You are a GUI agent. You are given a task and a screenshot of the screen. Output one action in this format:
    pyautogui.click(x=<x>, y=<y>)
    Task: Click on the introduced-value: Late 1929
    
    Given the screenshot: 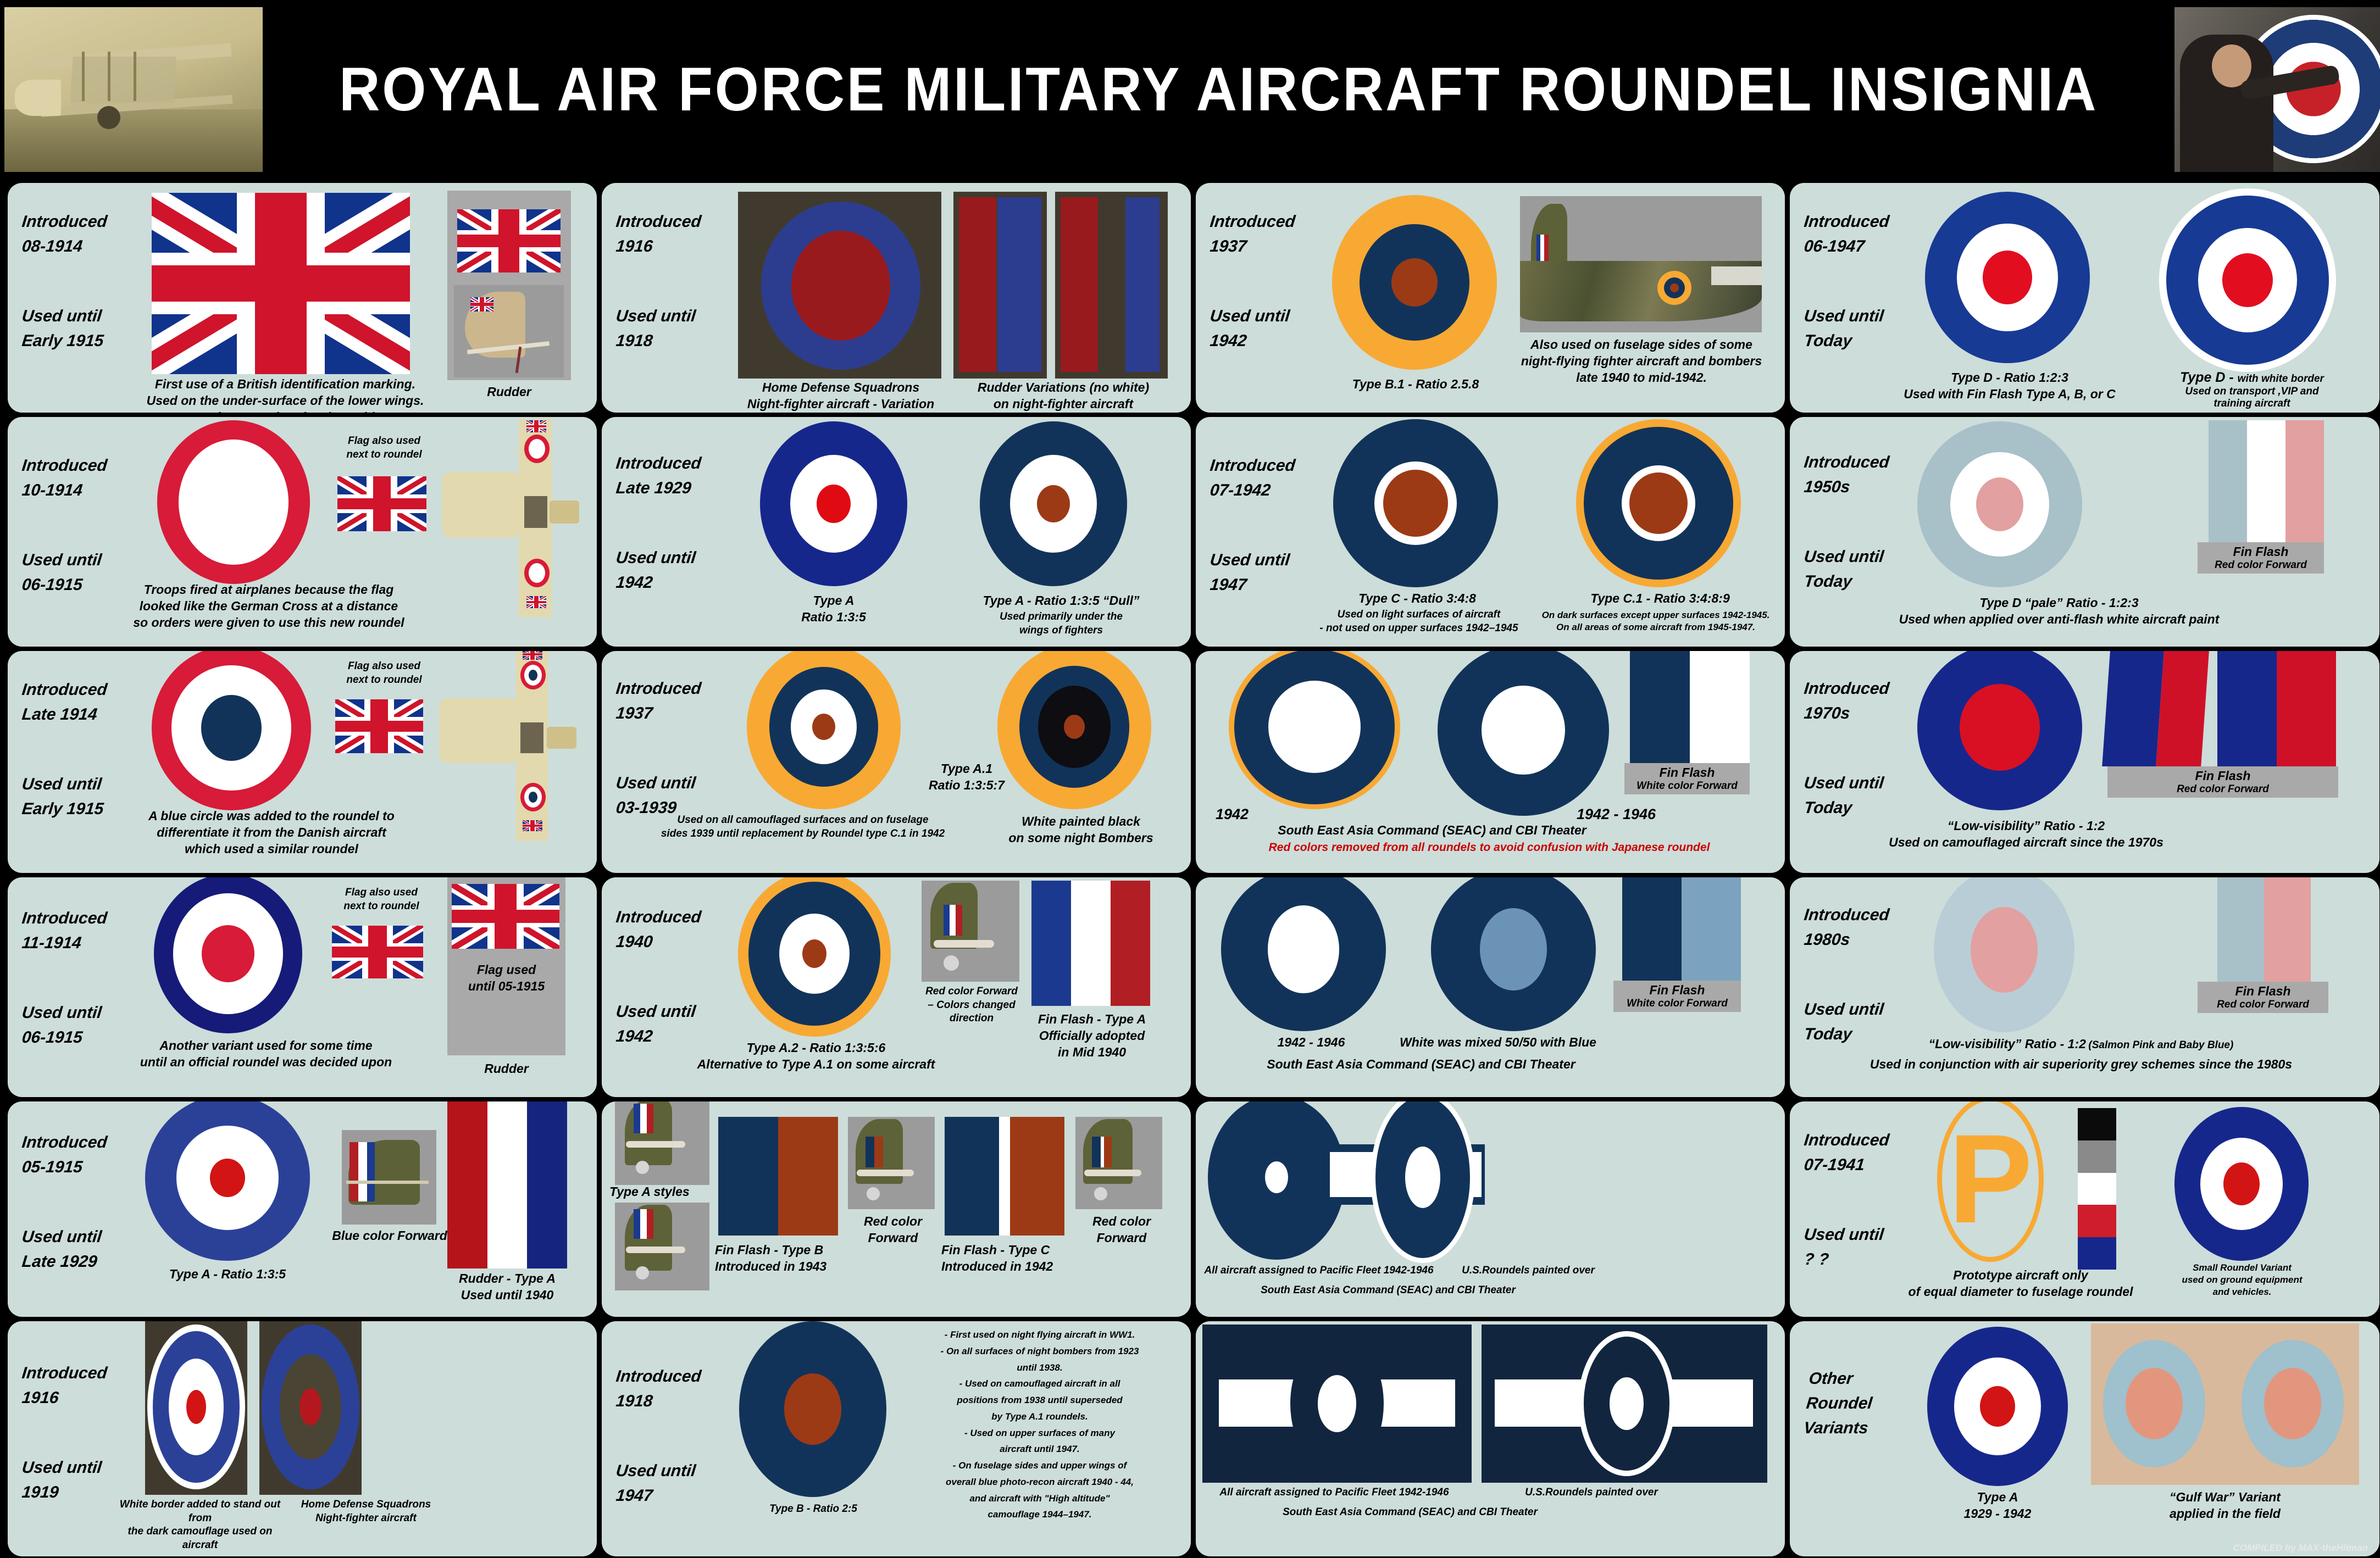 What is the action you would take?
    pyautogui.click(x=654, y=488)
    